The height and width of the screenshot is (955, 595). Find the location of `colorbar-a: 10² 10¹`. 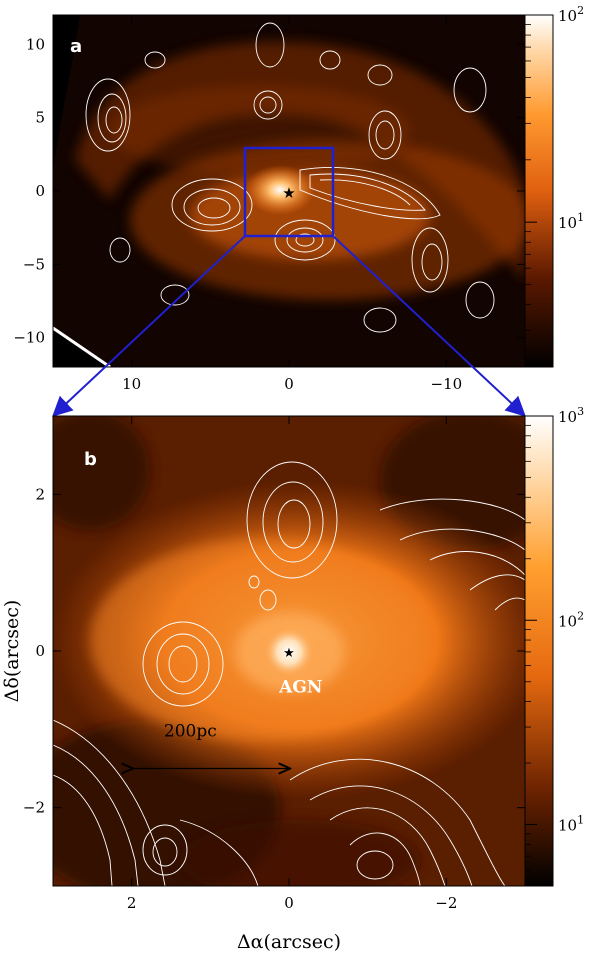

colorbar-a: 10² 10¹ is located at coordinates (554, 186).